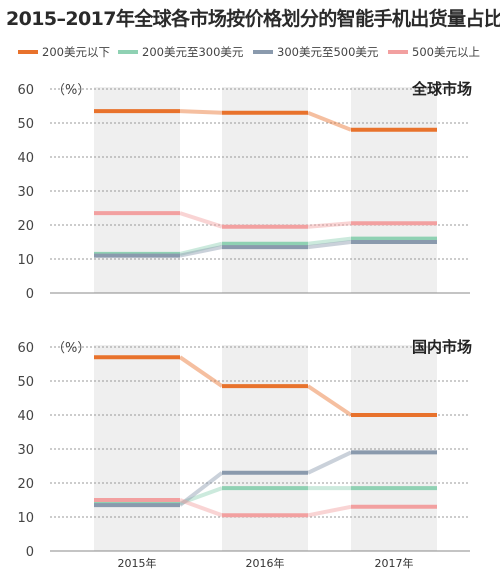 The height and width of the screenshot is (579, 500). What do you see at coordinates (265, 563) in the screenshot?
I see `x-tick-label: 2016年` at bounding box center [265, 563].